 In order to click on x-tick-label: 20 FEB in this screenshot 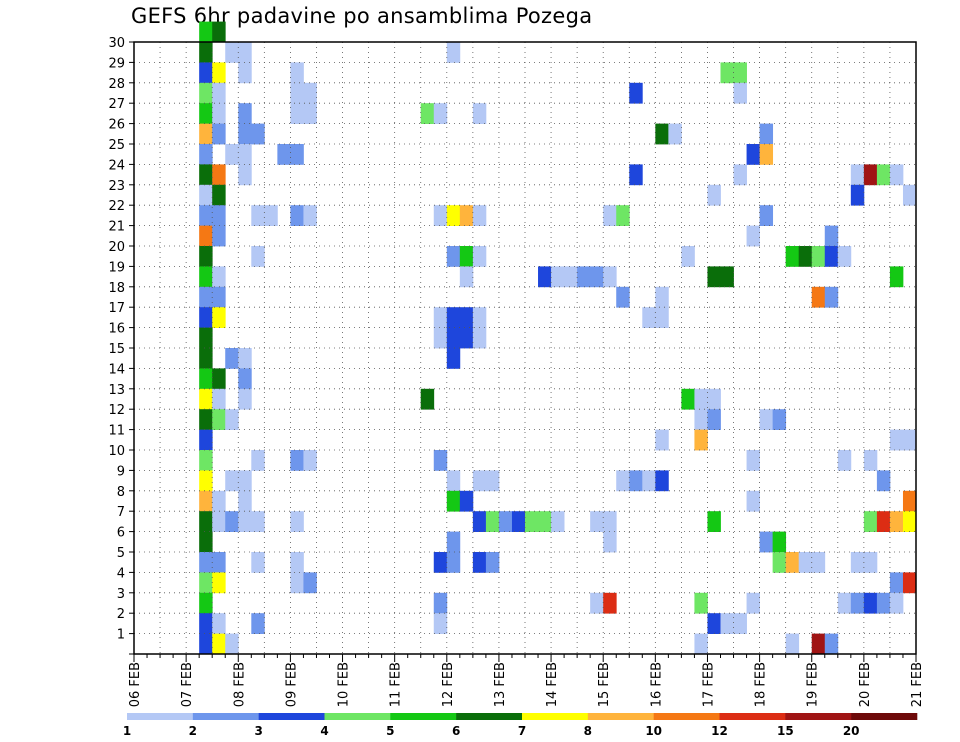, I will do `click(865, 684)`.